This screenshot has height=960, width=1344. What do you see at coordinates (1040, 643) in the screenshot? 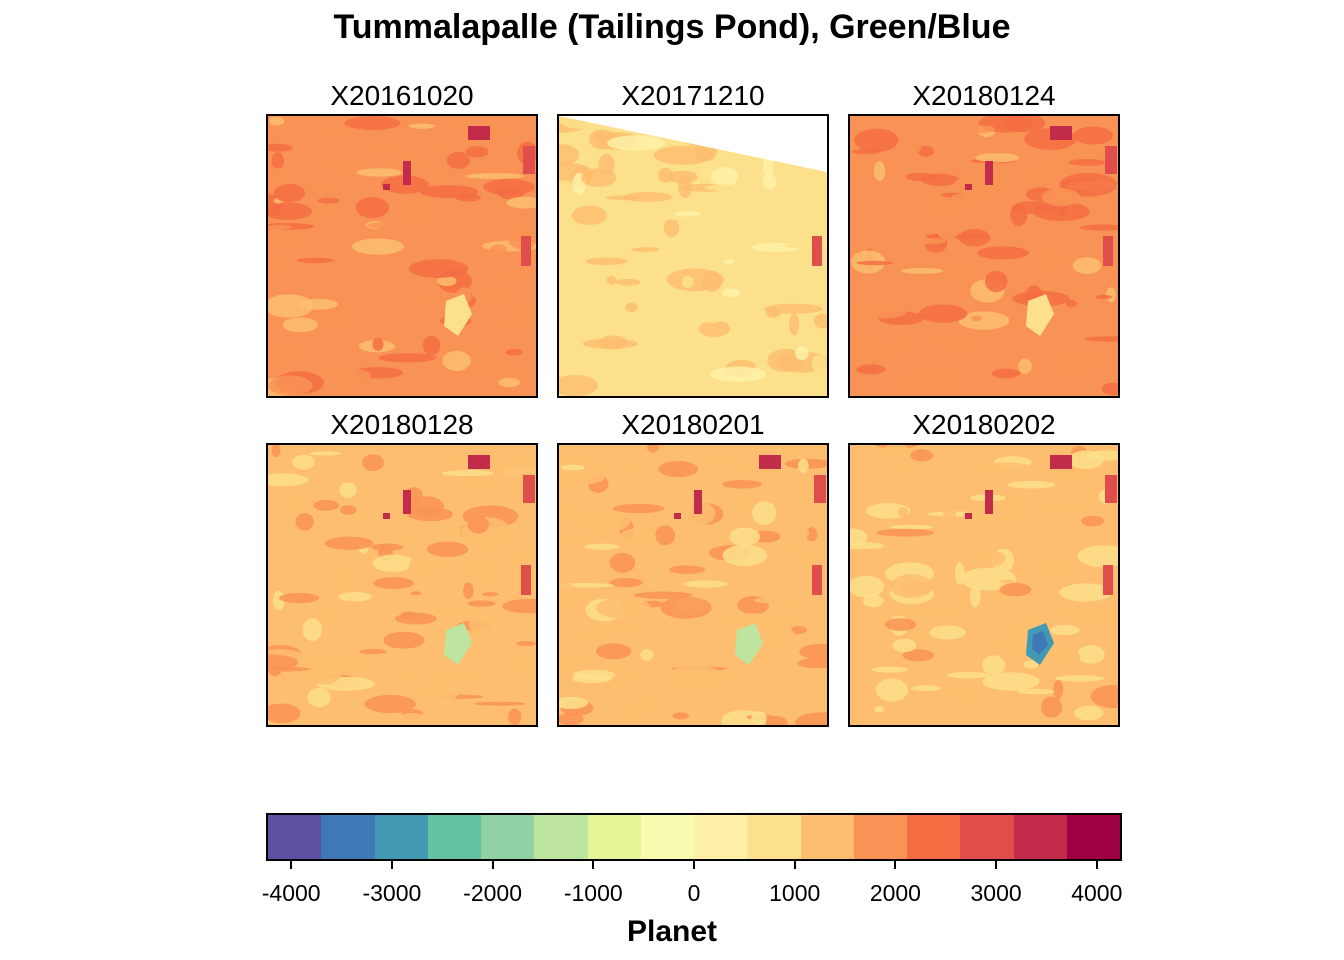
I see `tailings-pond-core` at bounding box center [1040, 643].